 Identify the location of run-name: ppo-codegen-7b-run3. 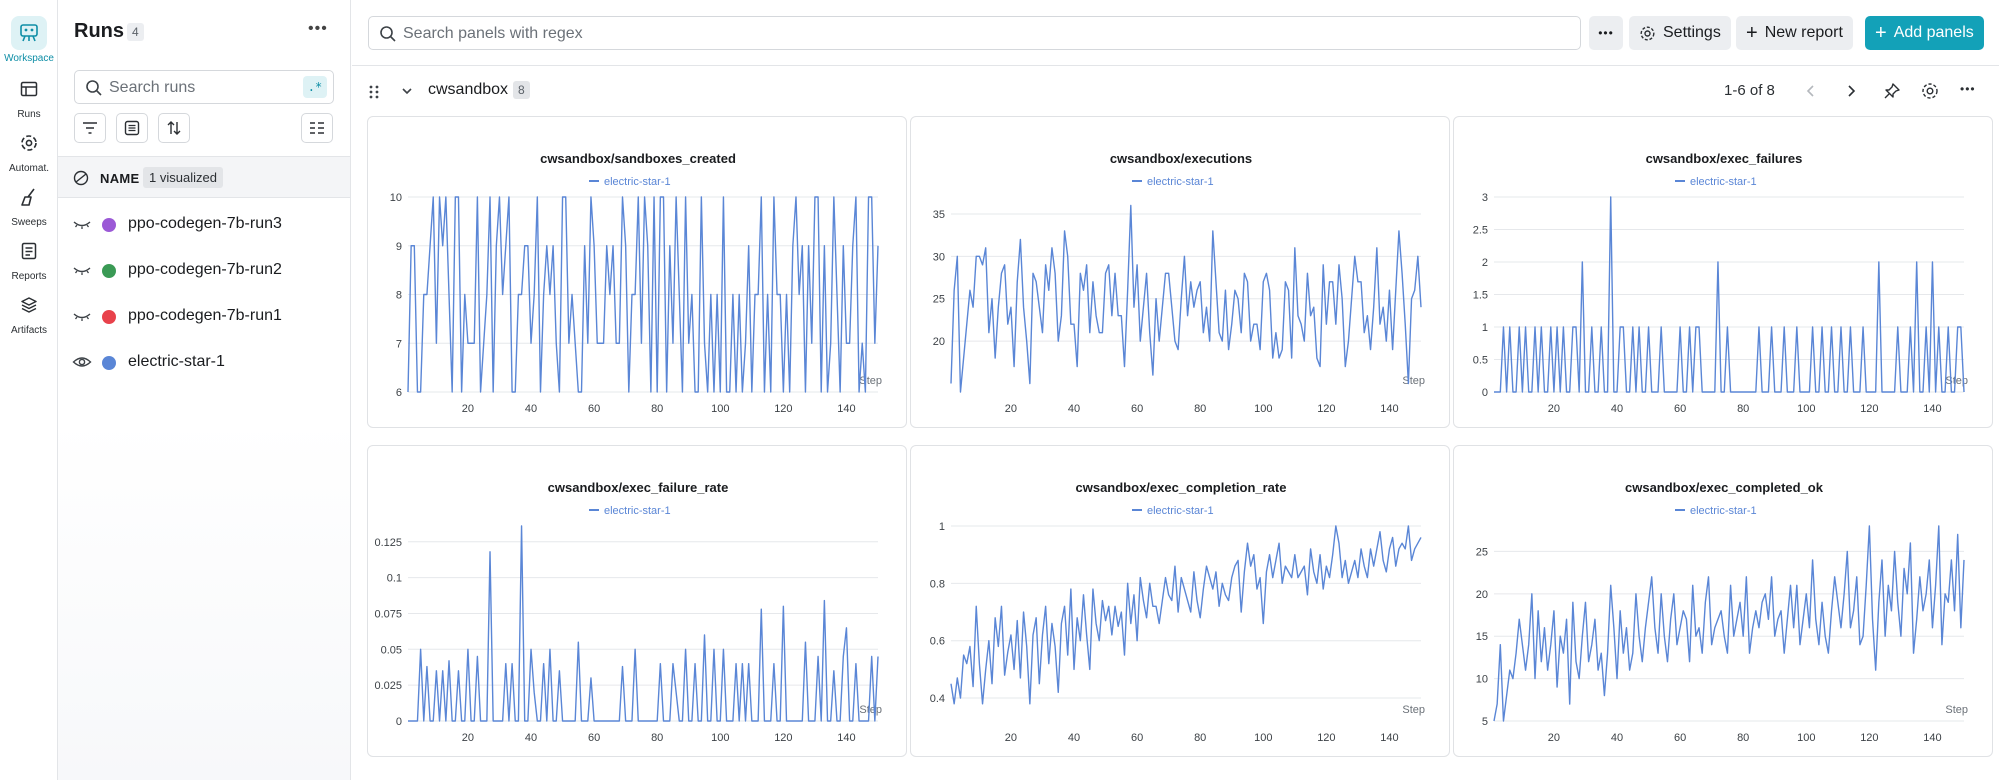
(205, 223).